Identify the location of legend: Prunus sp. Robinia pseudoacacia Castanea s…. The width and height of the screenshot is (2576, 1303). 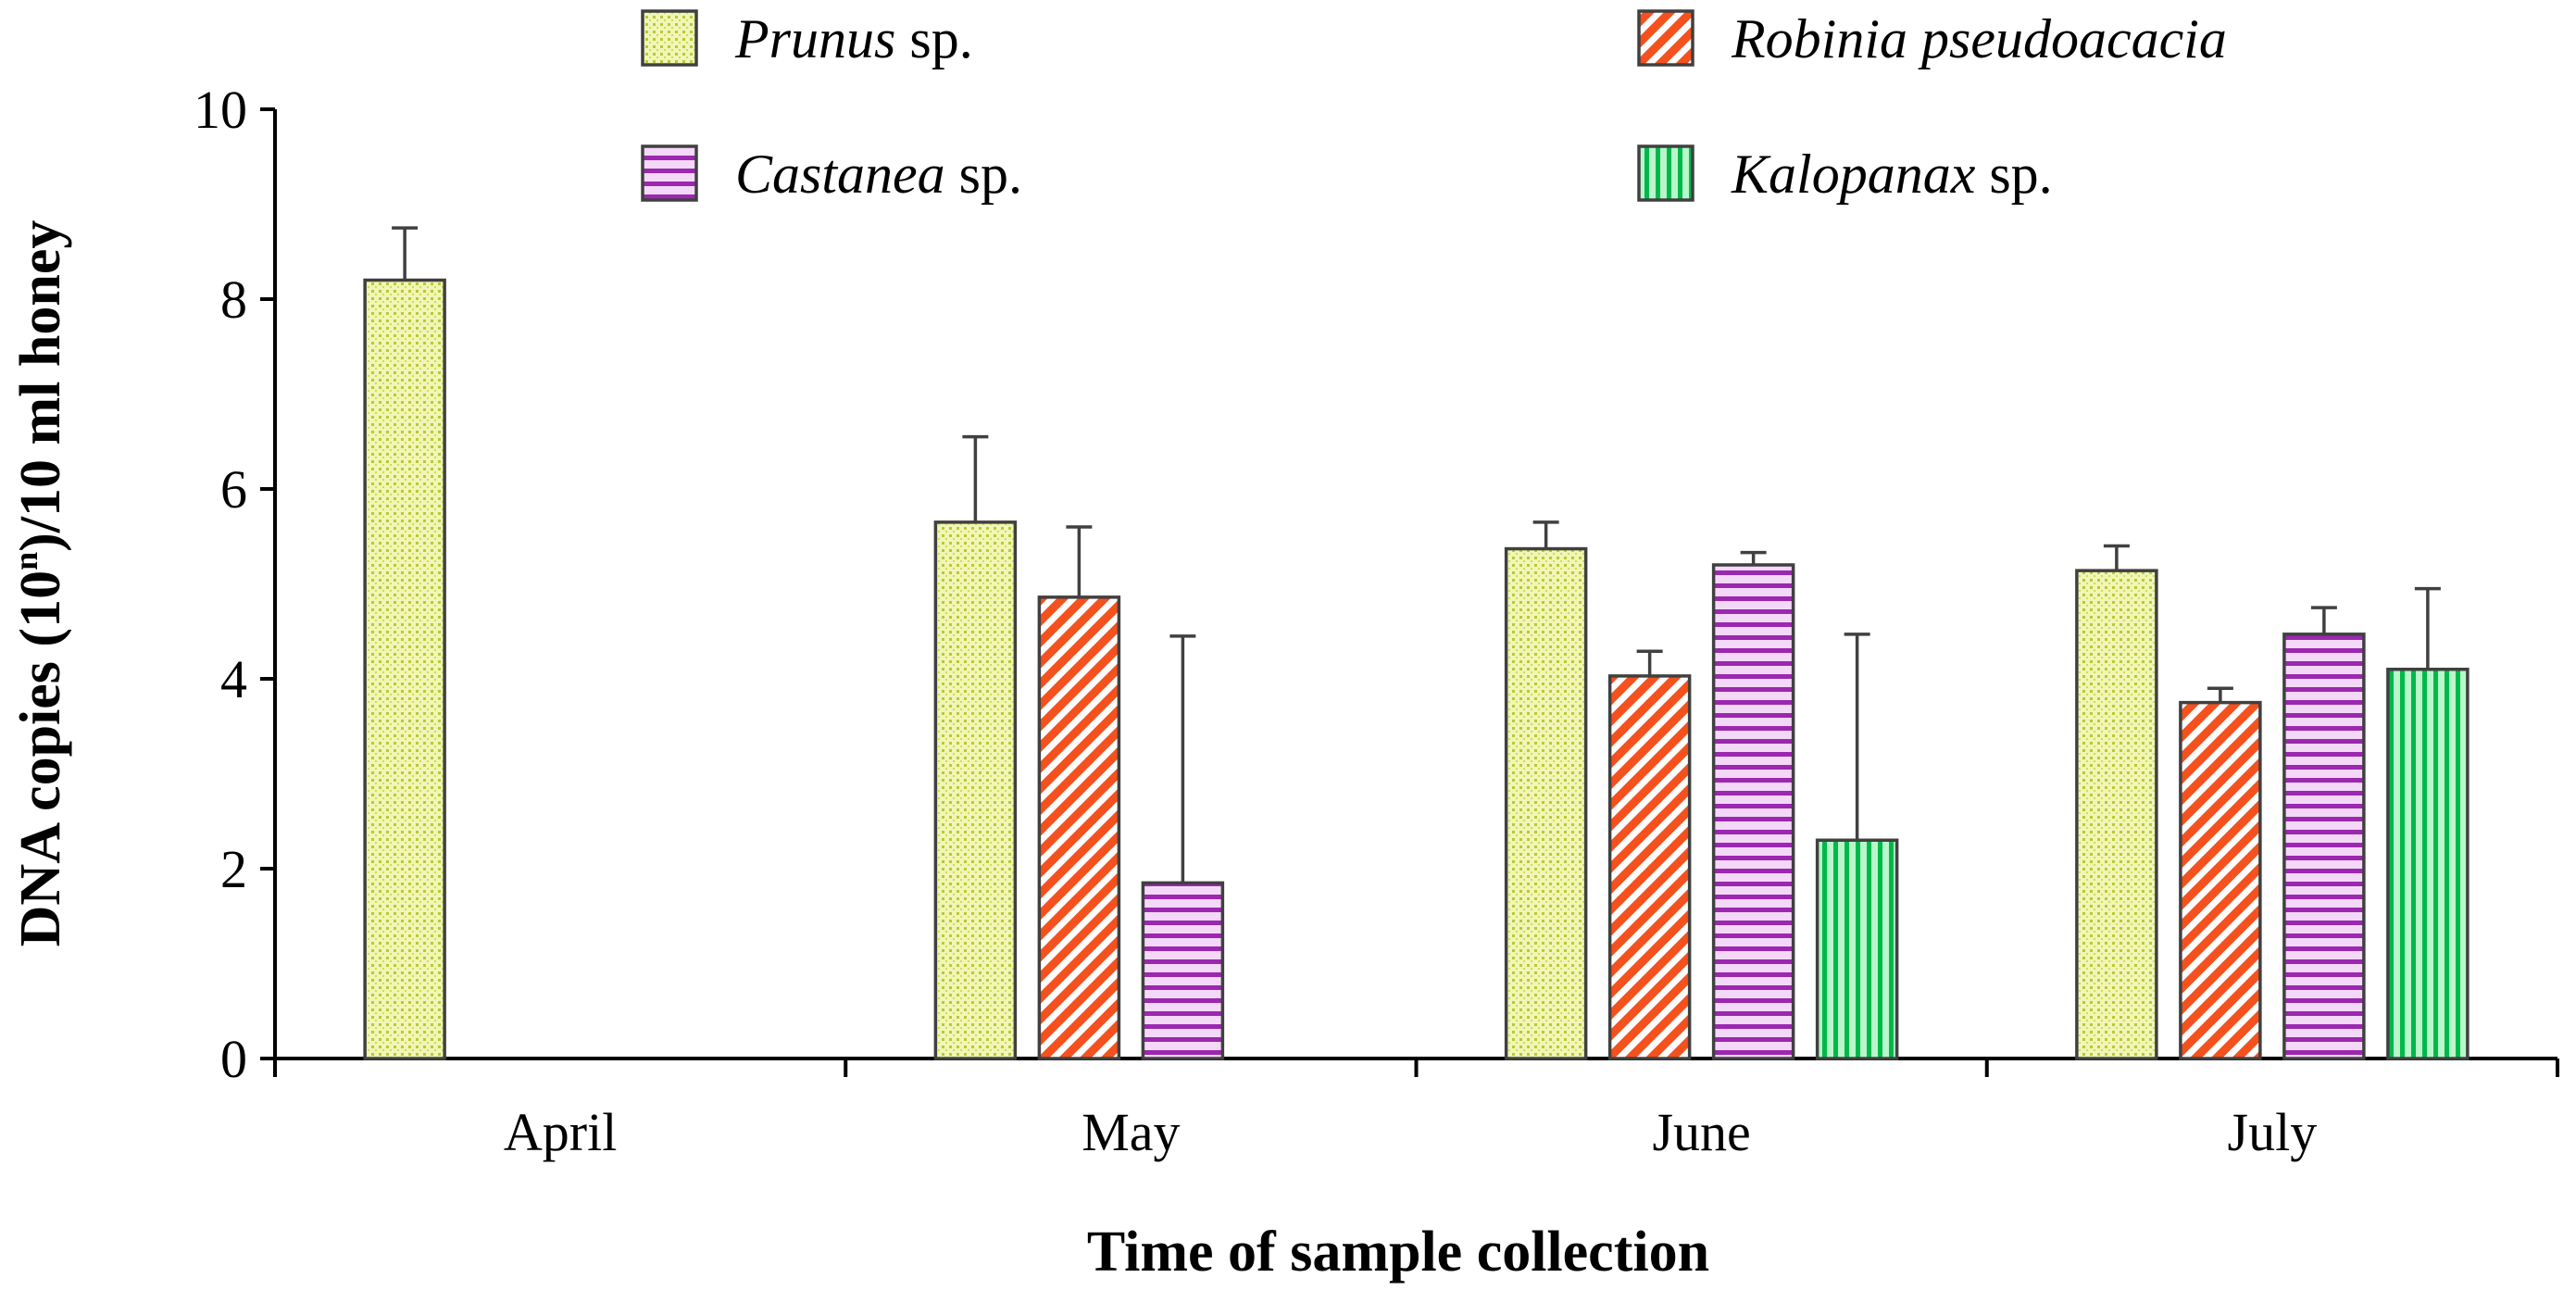
(1434, 107).